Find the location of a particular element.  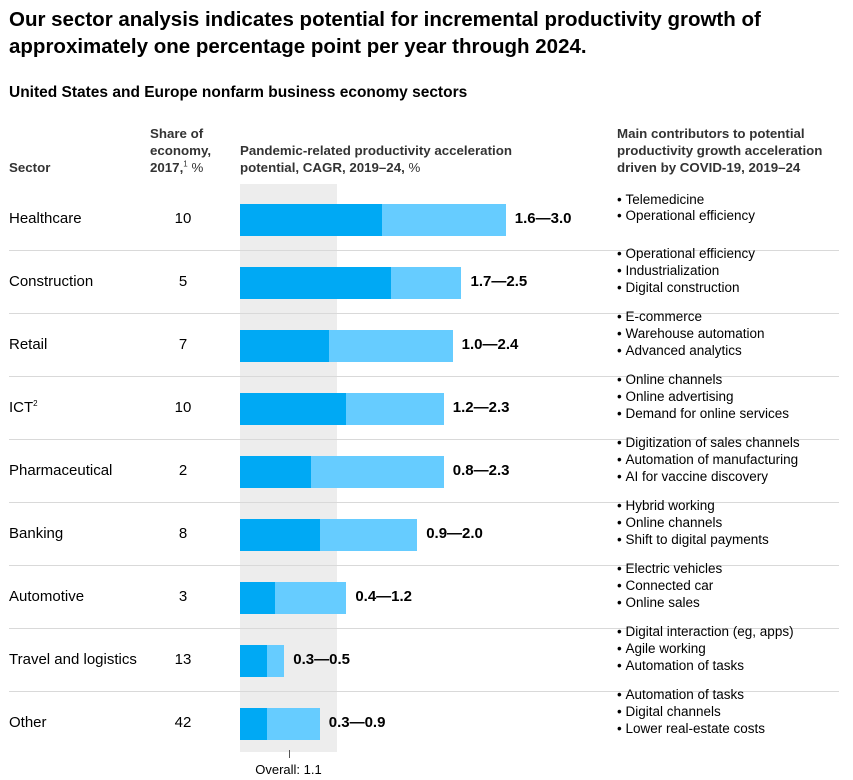

sector-label: Automotive is located at coordinates (47, 596).